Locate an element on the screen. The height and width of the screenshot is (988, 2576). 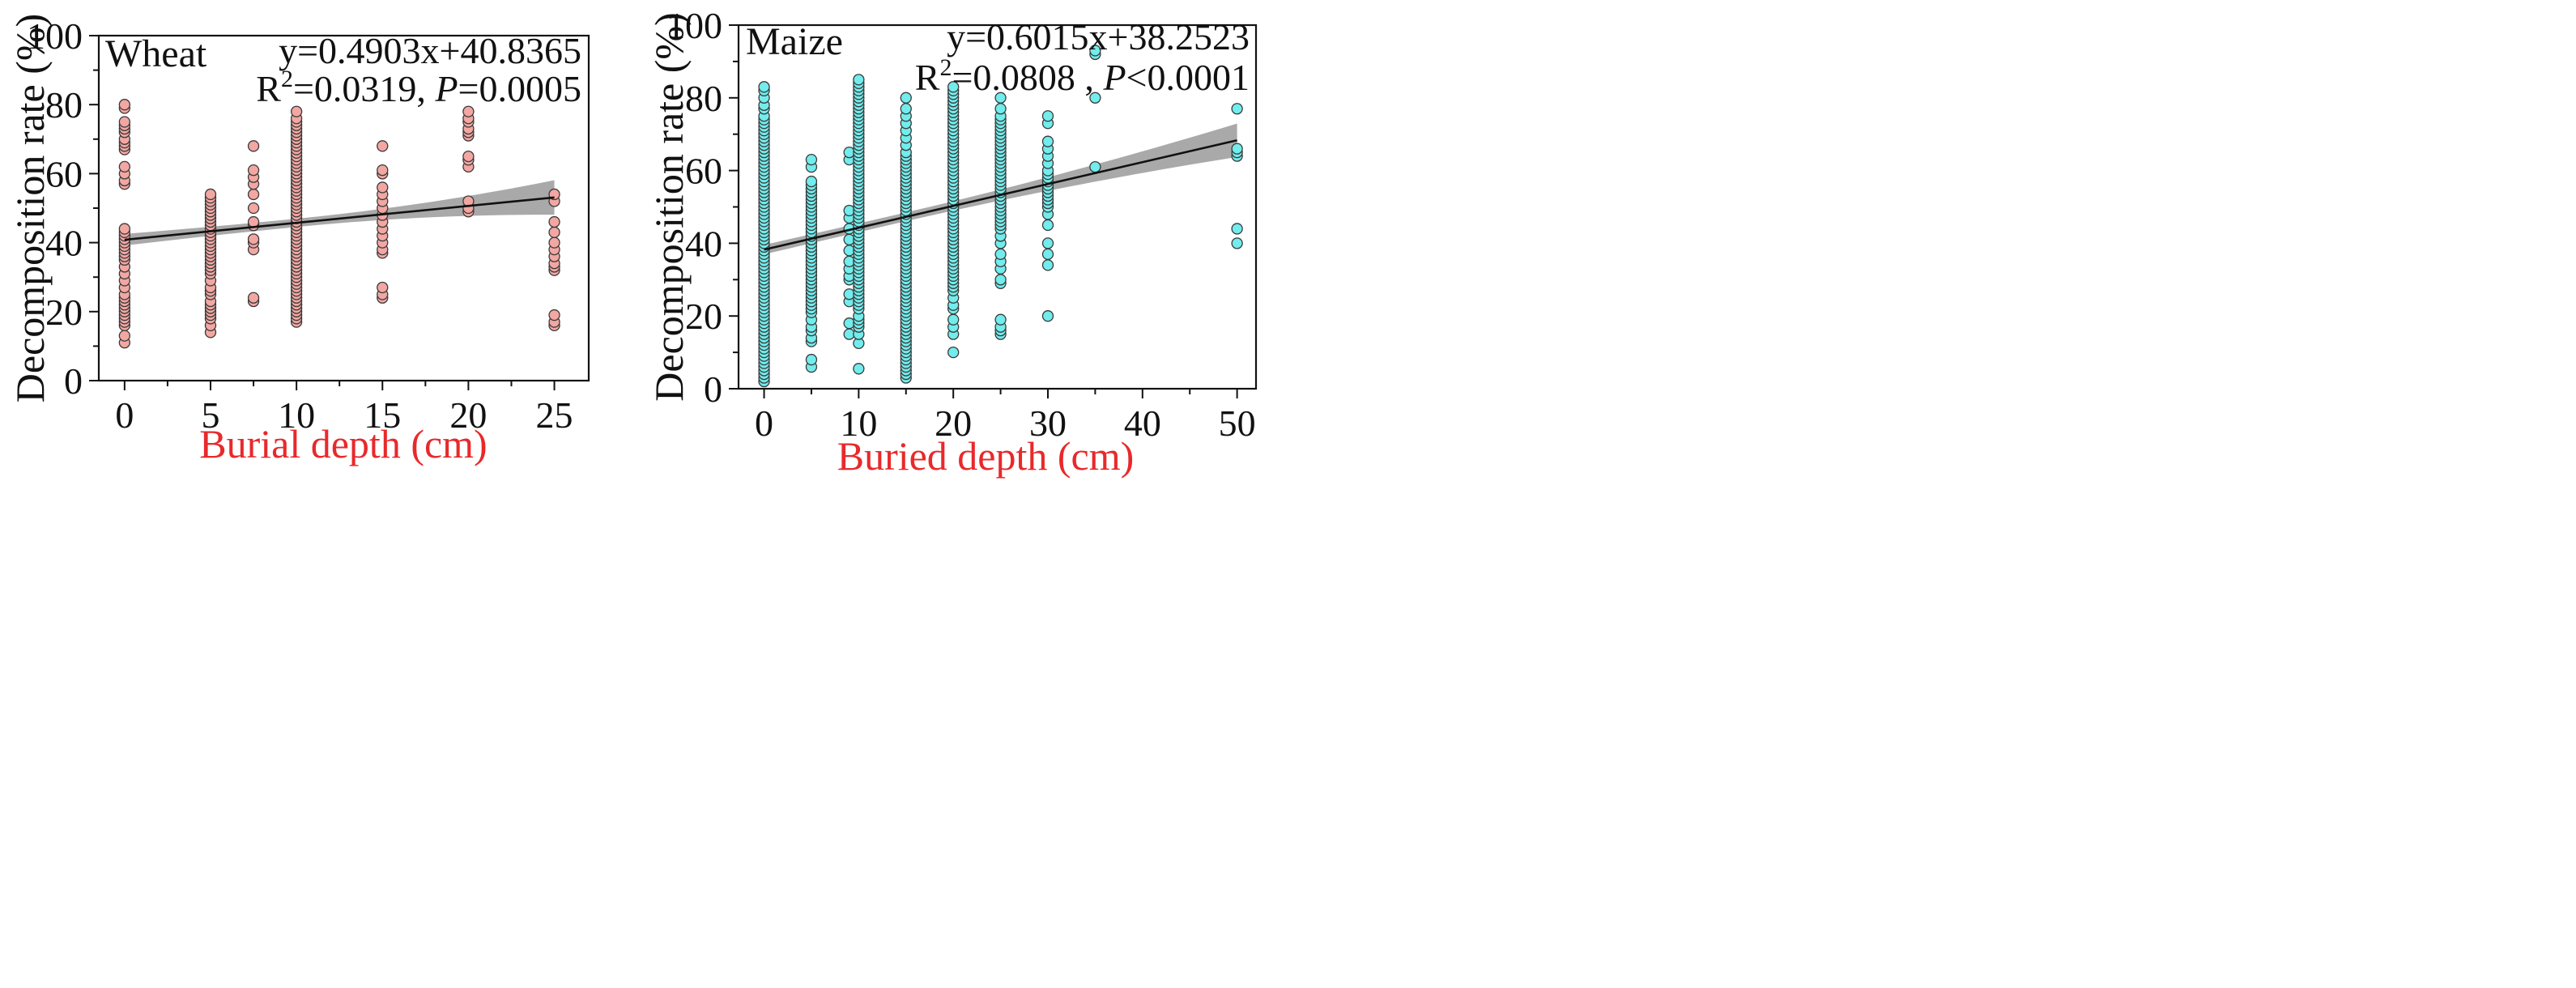
wheat-y-axis-label: Decomposition rate (%) is located at coordinates (30, 208).